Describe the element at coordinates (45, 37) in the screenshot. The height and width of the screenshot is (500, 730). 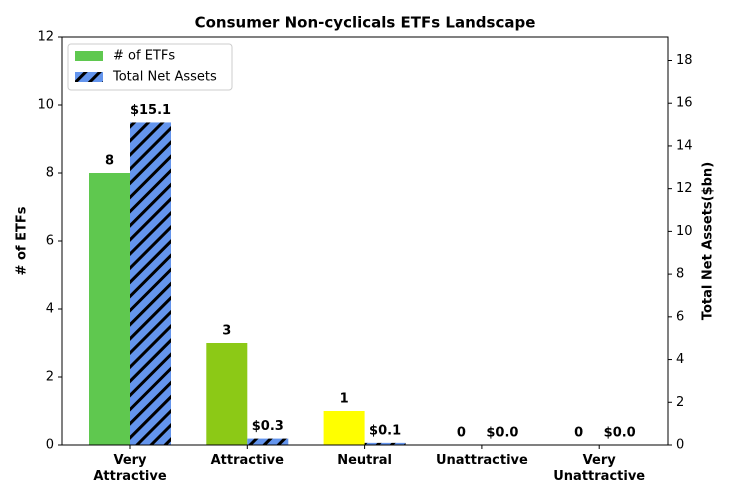
I see `y-tick-label: 12` at that location.